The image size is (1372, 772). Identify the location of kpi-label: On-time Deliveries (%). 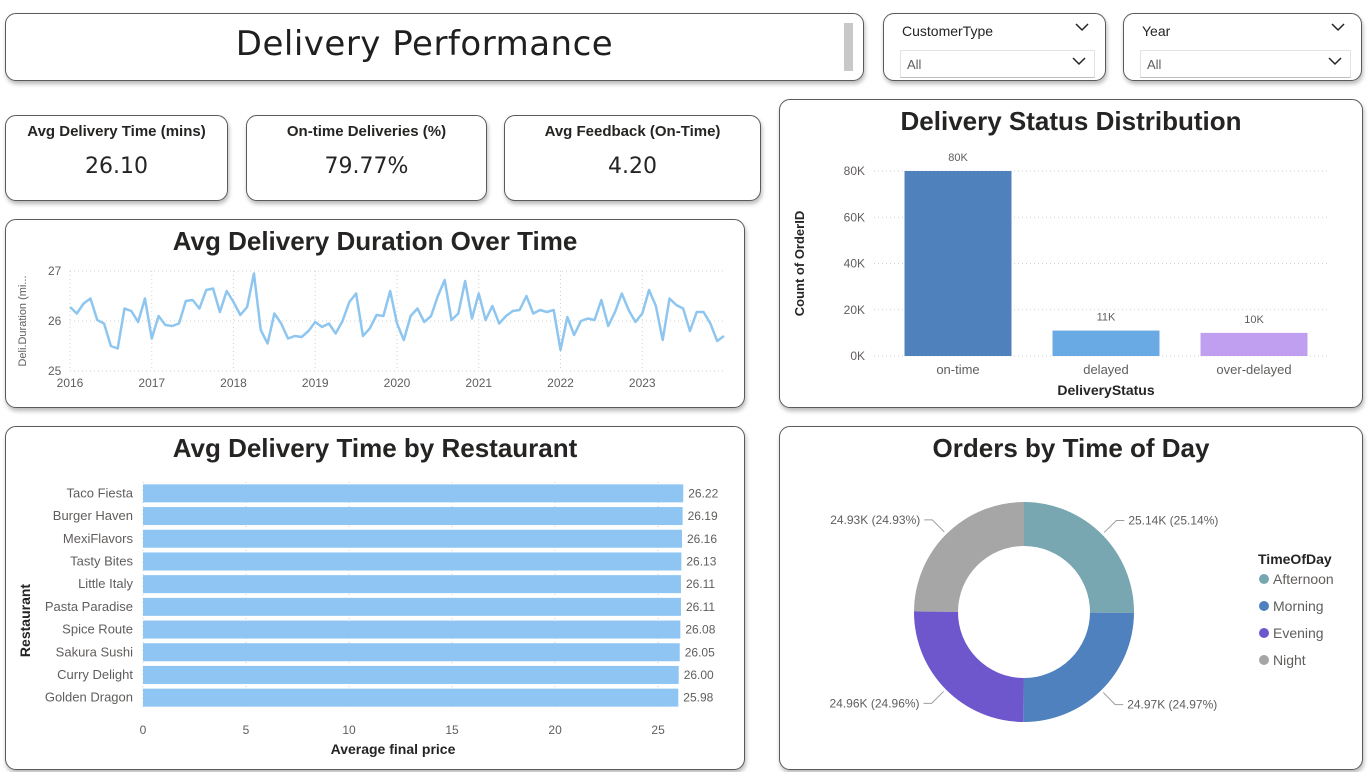
(366, 131).